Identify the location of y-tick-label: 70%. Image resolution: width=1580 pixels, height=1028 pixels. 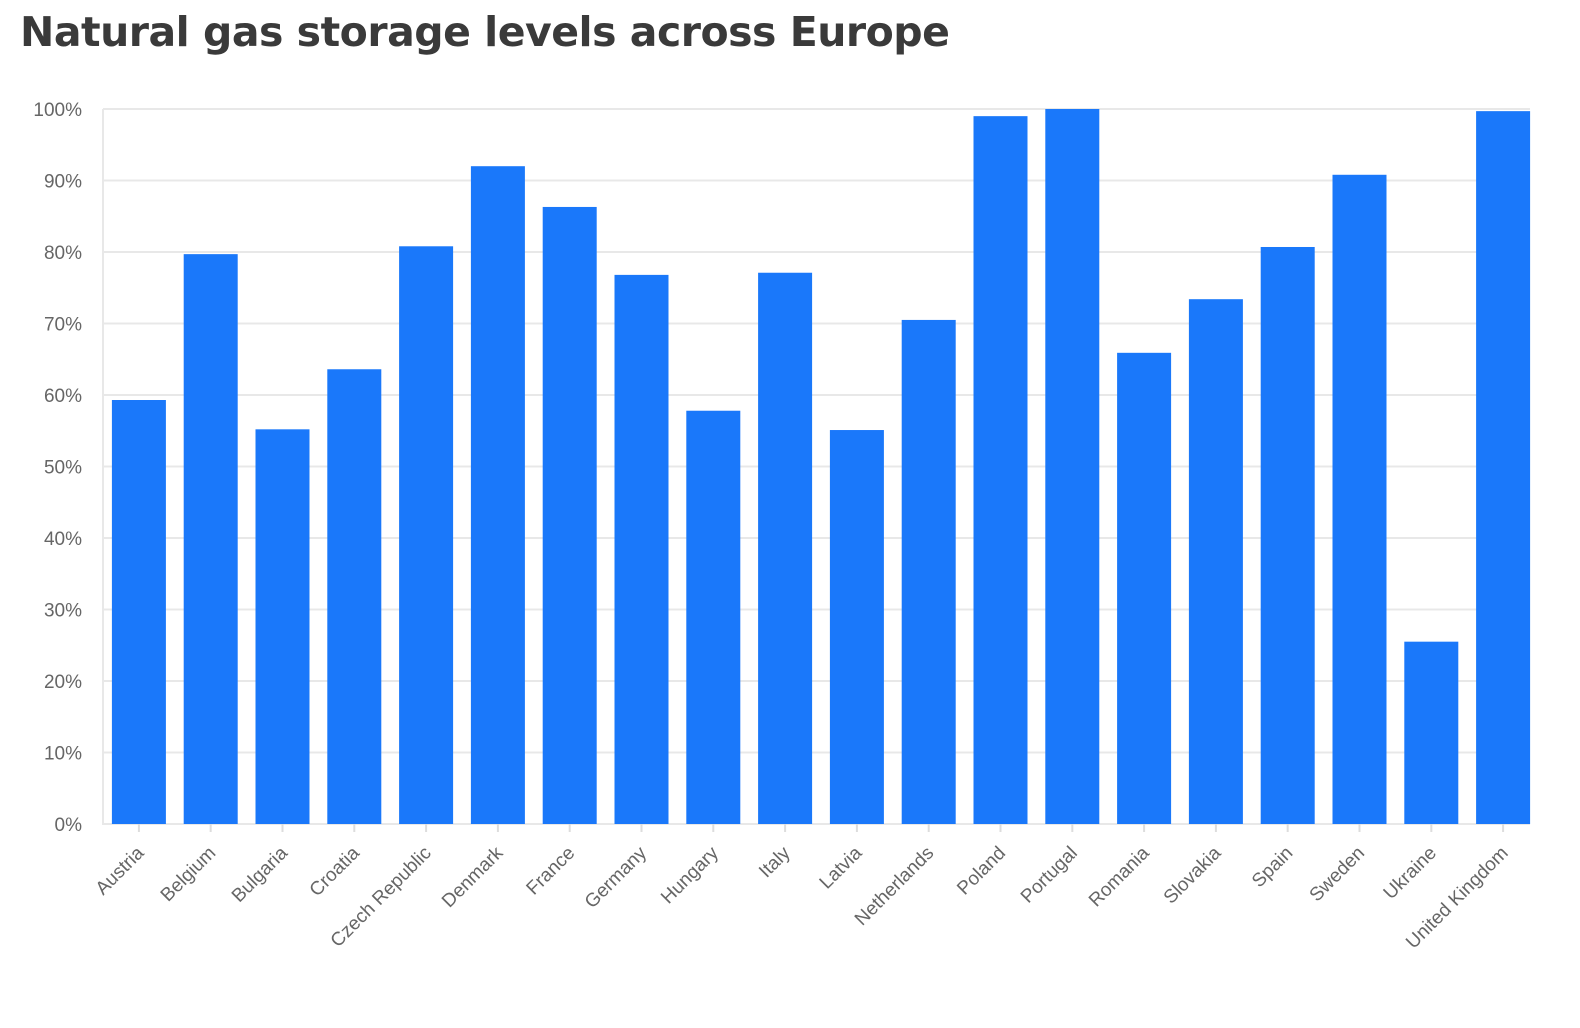
(63, 325).